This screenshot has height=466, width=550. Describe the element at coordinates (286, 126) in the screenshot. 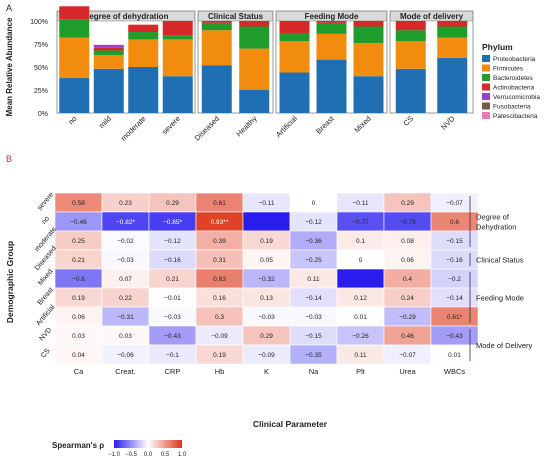

I see `x-tick-label: Artificial` at that location.